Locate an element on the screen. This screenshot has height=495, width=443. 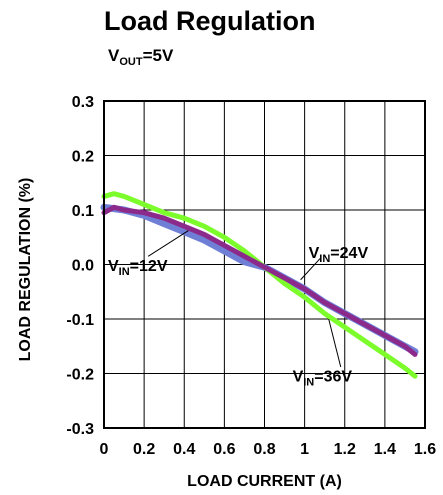
y-tick-label: -0.3 is located at coordinates (80, 429).